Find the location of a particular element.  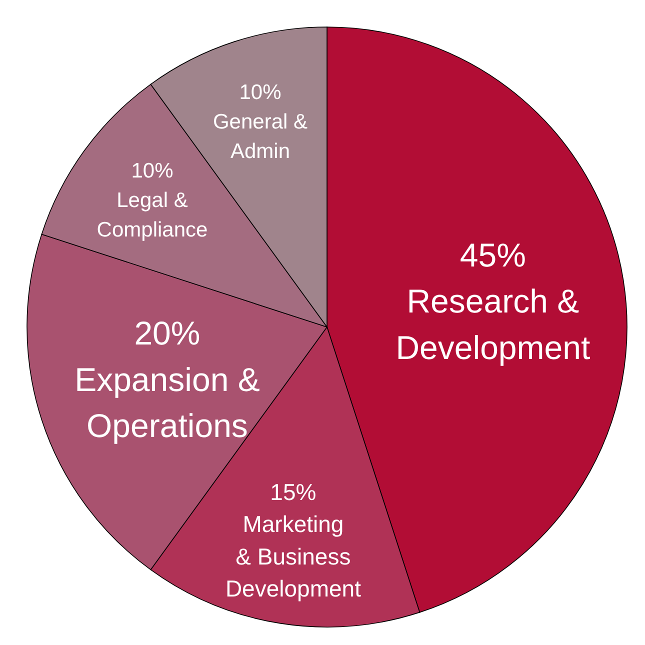

data-label: 20% is located at coordinates (167, 333).